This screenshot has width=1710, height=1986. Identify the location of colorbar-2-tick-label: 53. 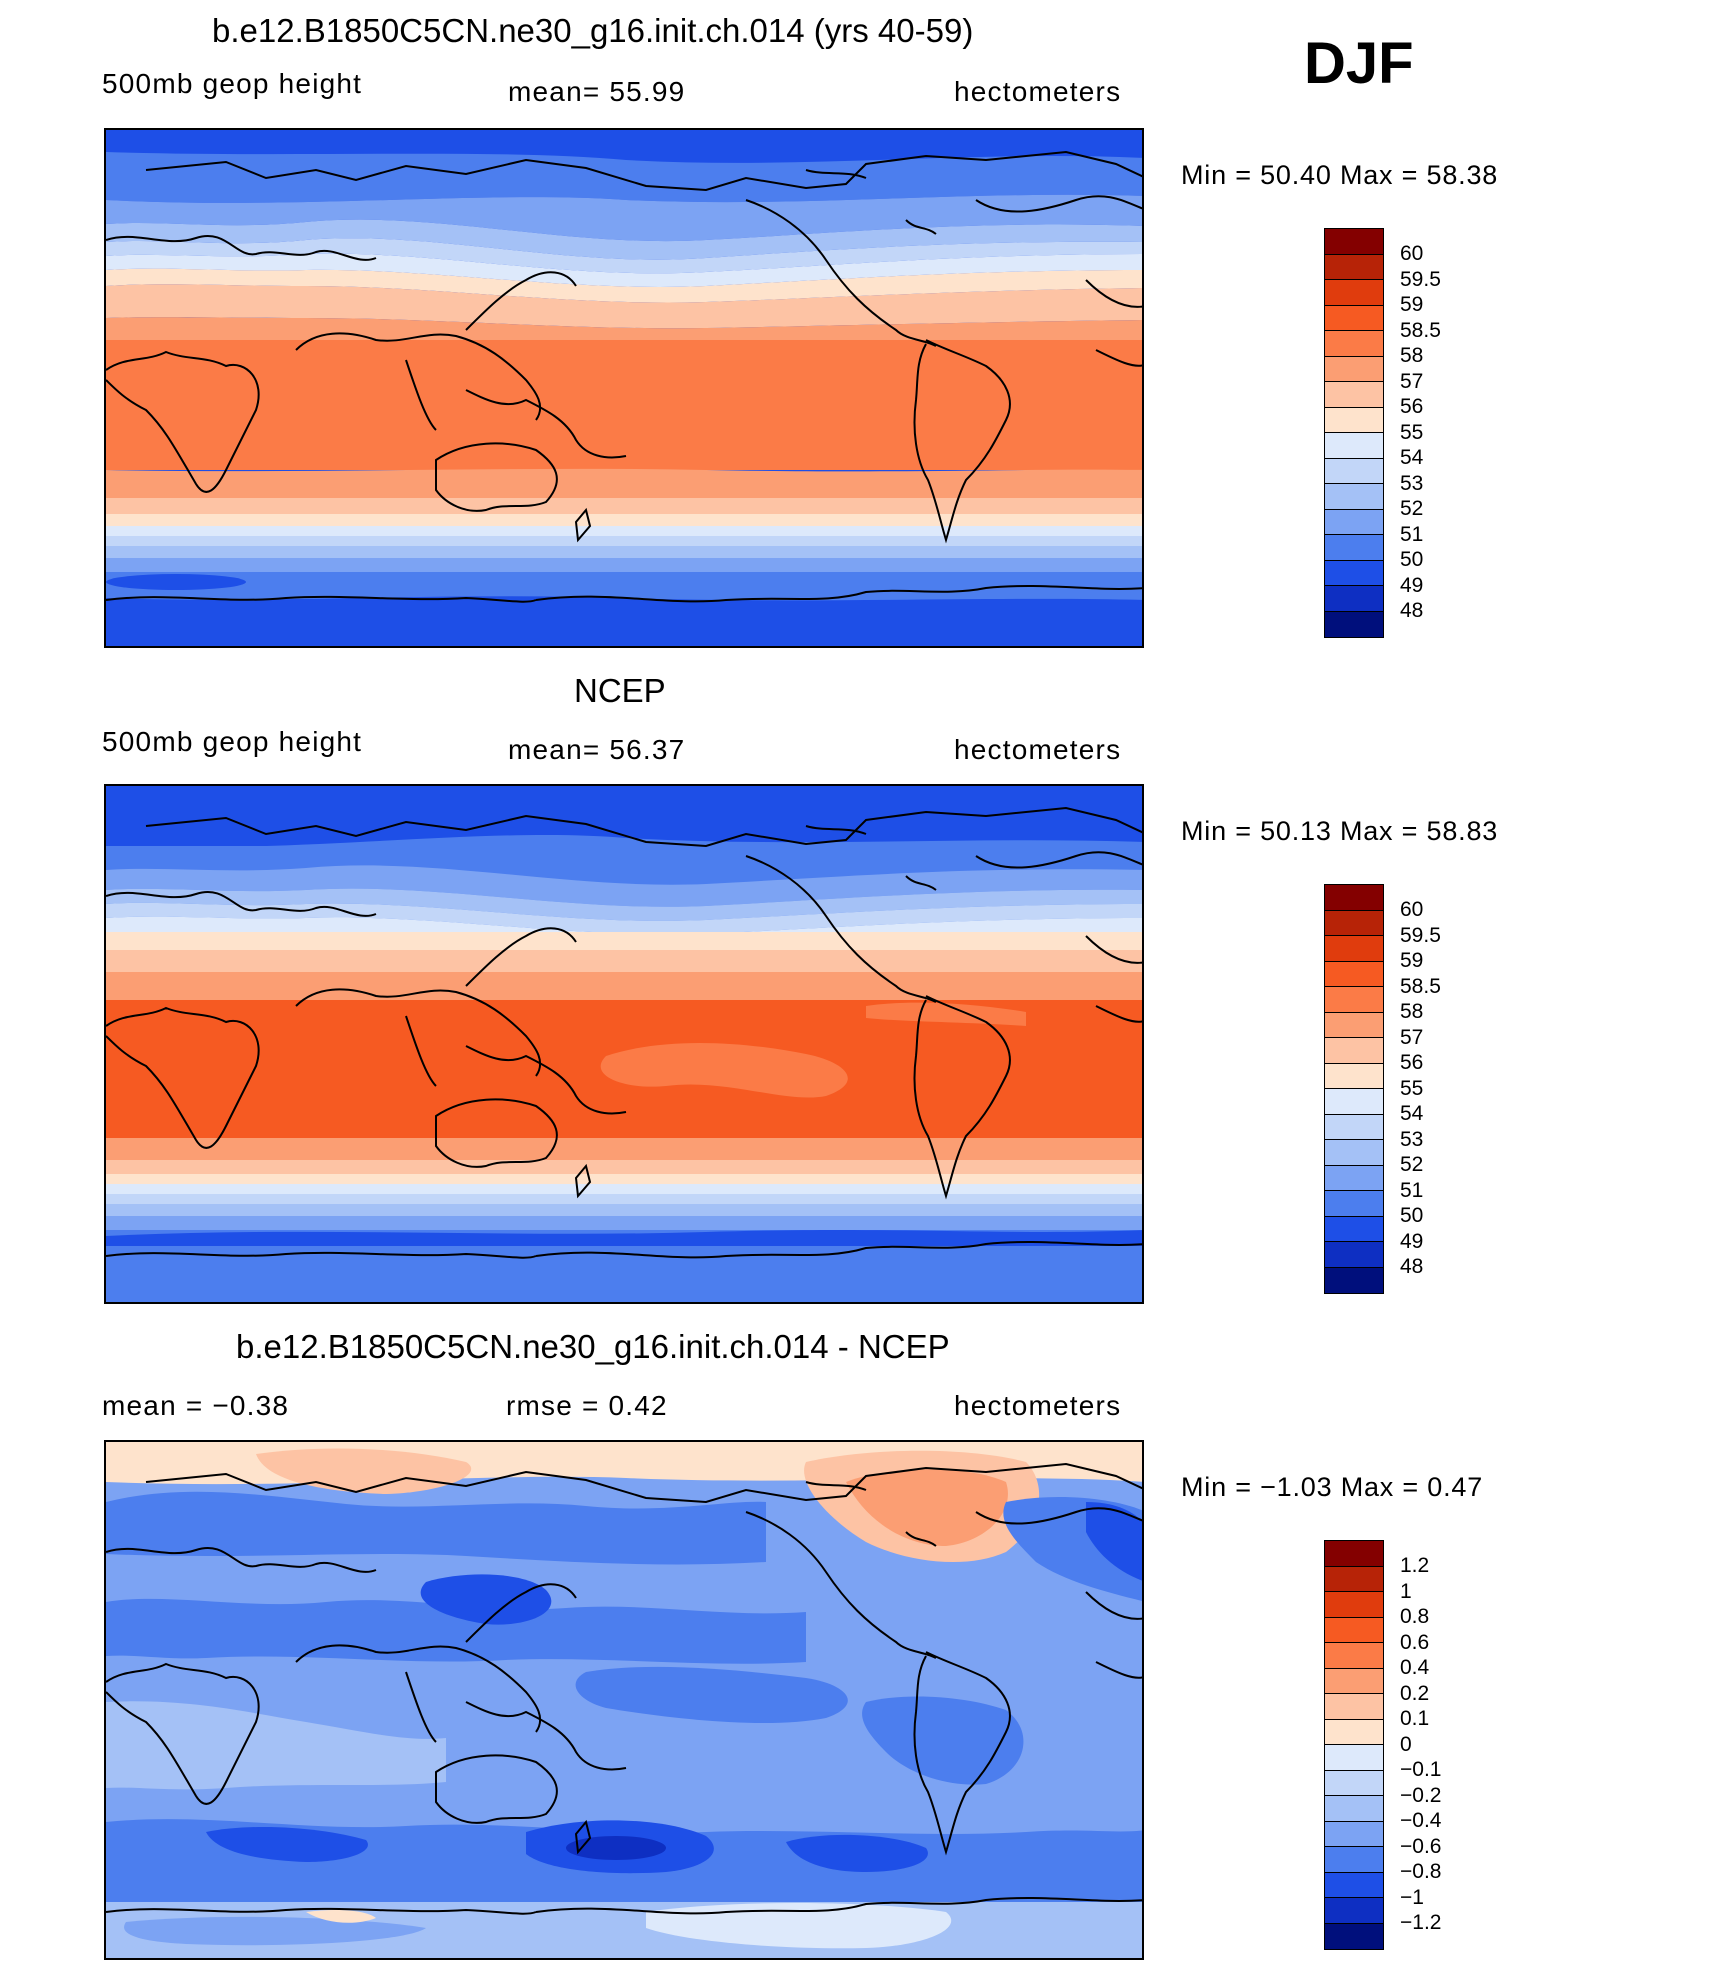
(1412, 1139).